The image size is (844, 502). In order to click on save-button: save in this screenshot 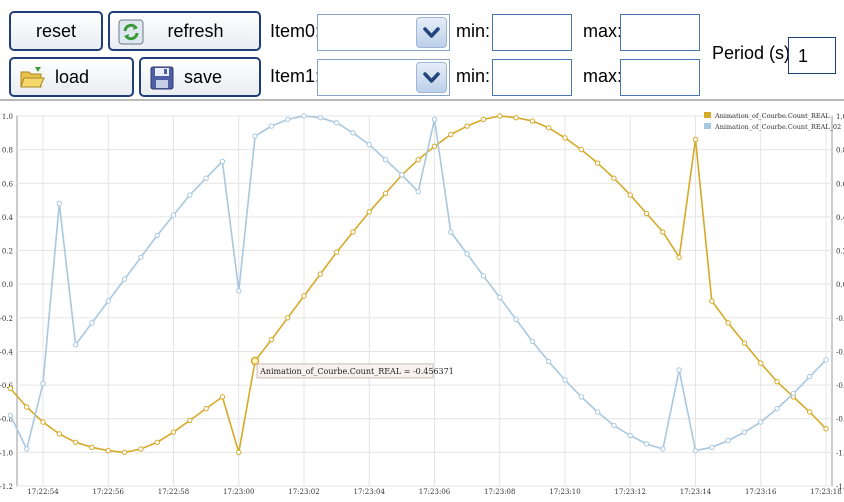, I will do `click(200, 77)`.